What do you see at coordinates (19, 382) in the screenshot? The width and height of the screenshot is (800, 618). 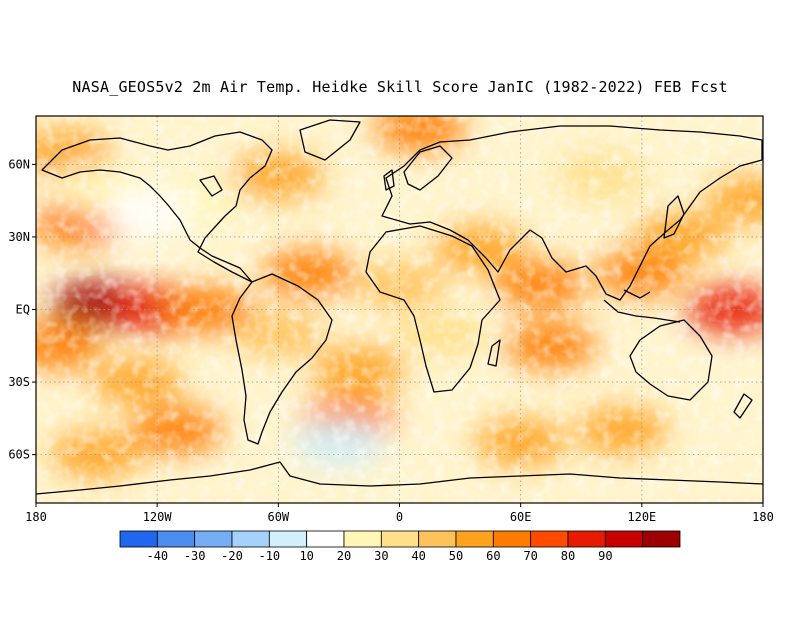 I see `lat-label-3: 30S` at bounding box center [19, 382].